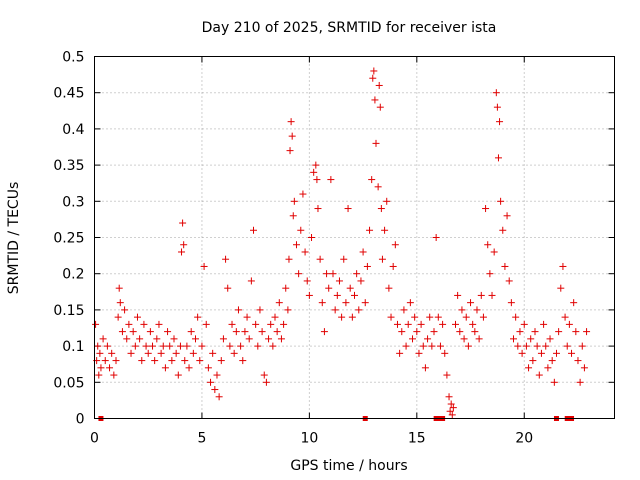 Image resolution: width=640 pixels, height=480 pixels. I want to click on y-tick-label: 0.3, so click(73, 202).